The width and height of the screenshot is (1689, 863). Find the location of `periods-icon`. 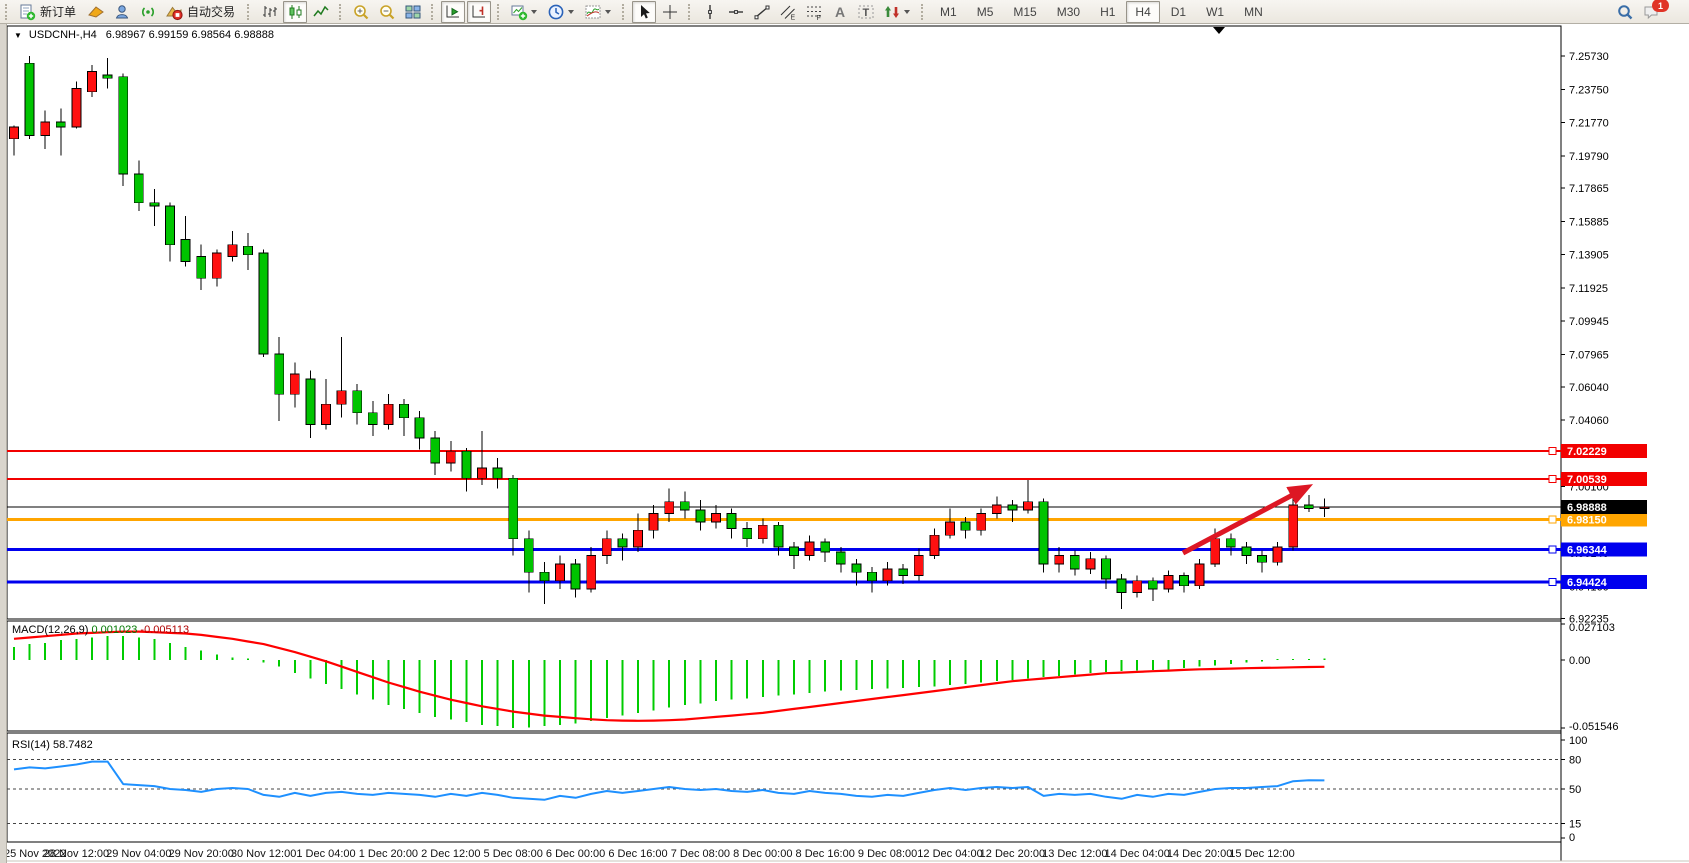

periods-icon is located at coordinates (556, 11).